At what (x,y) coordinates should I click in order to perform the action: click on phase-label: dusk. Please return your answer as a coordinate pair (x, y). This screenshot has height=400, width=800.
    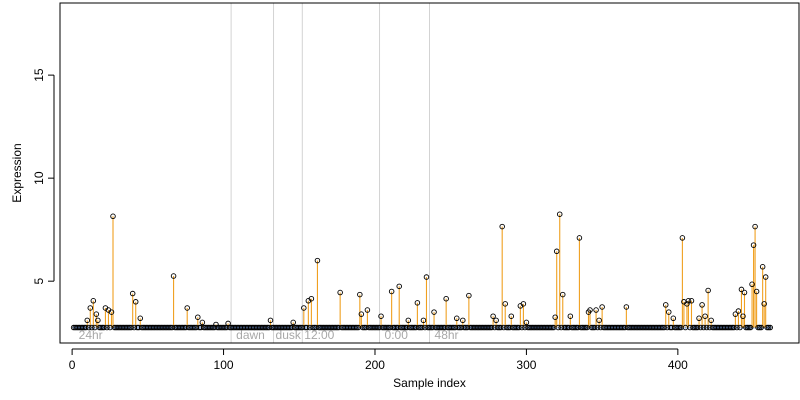
    Looking at the image, I should click on (289, 335).